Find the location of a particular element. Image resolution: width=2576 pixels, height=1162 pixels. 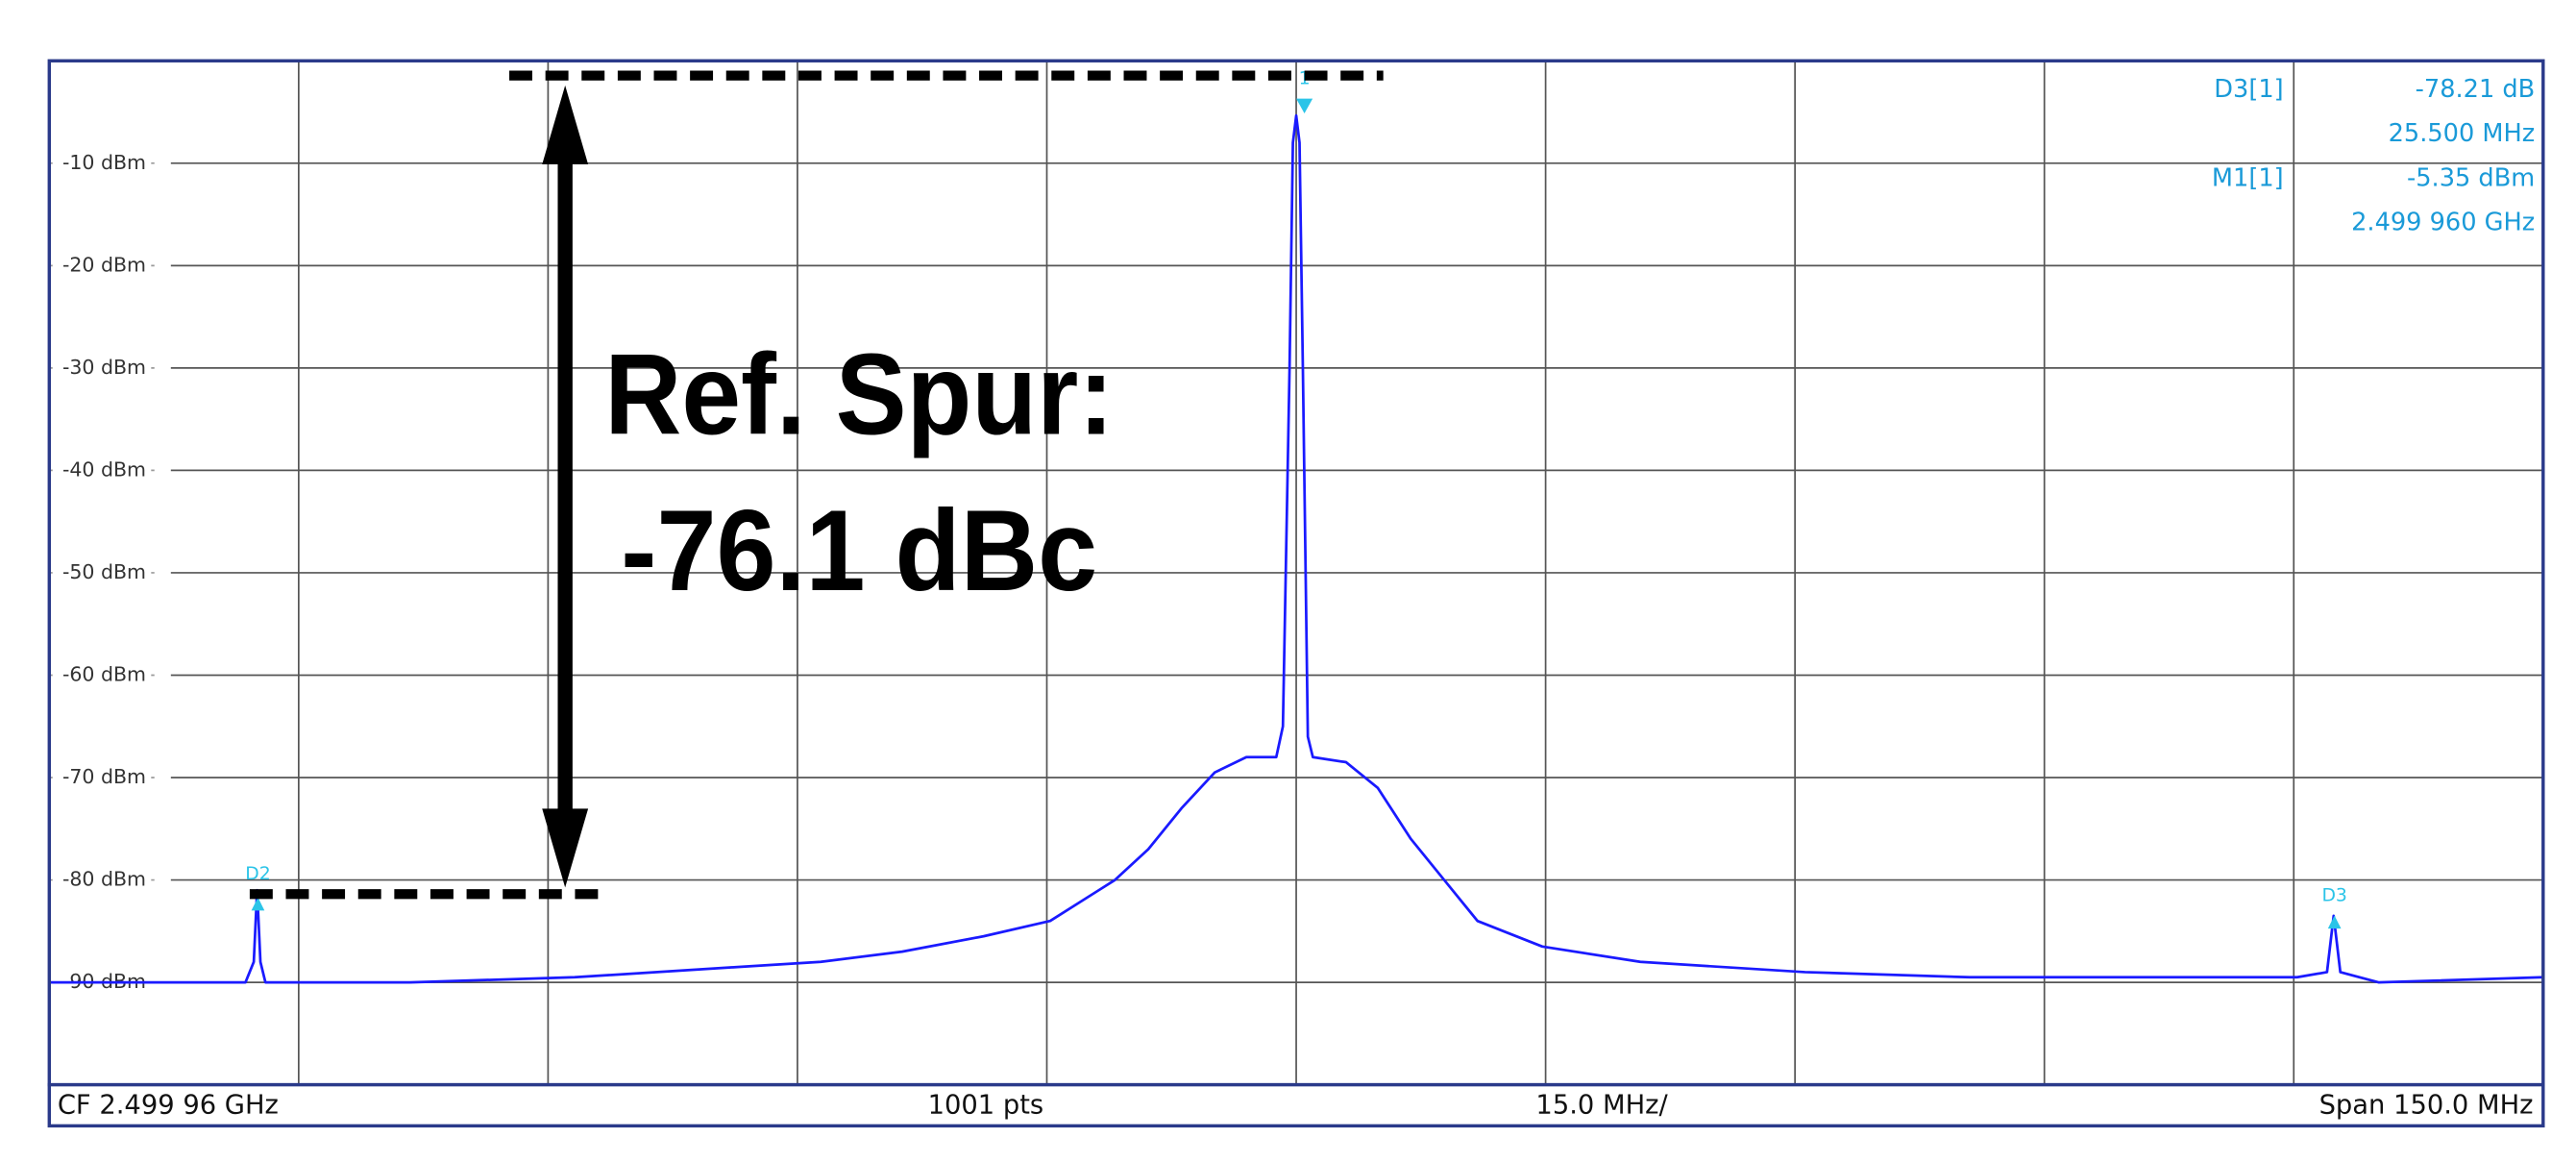

y-tick-label: -60 dBm is located at coordinates (104, 673).